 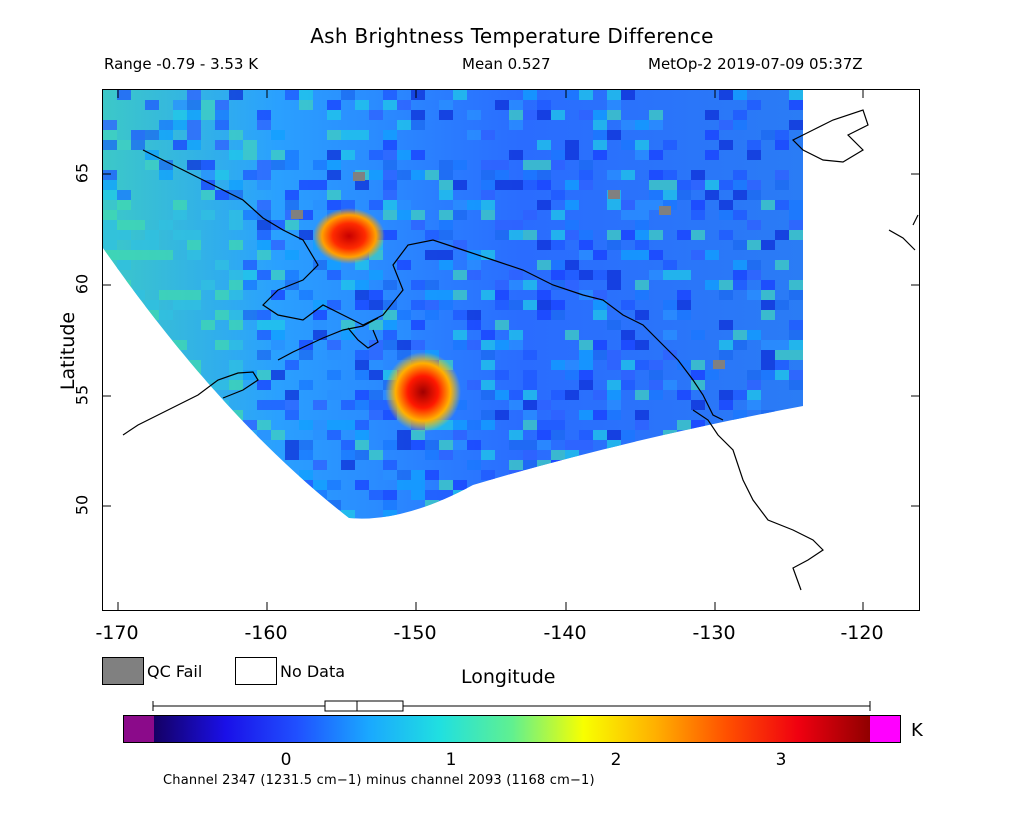 What do you see at coordinates (917, 730) in the screenshot?
I see `colorbar-unit: K` at bounding box center [917, 730].